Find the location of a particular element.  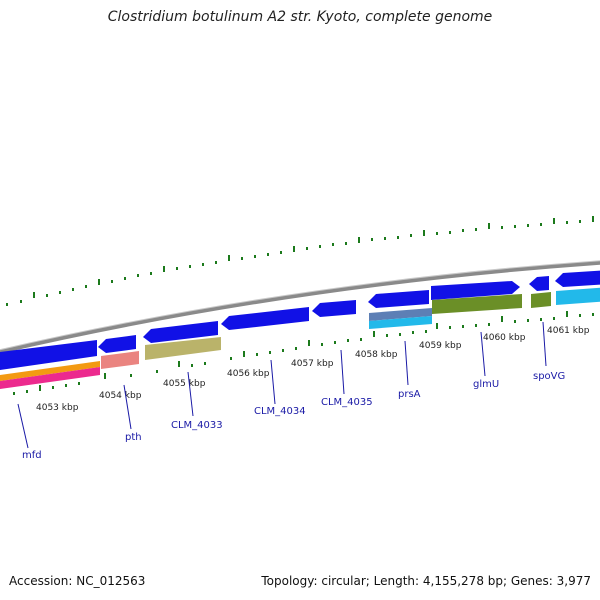

gene-arrow-prsa is located at coordinates (398, 299).